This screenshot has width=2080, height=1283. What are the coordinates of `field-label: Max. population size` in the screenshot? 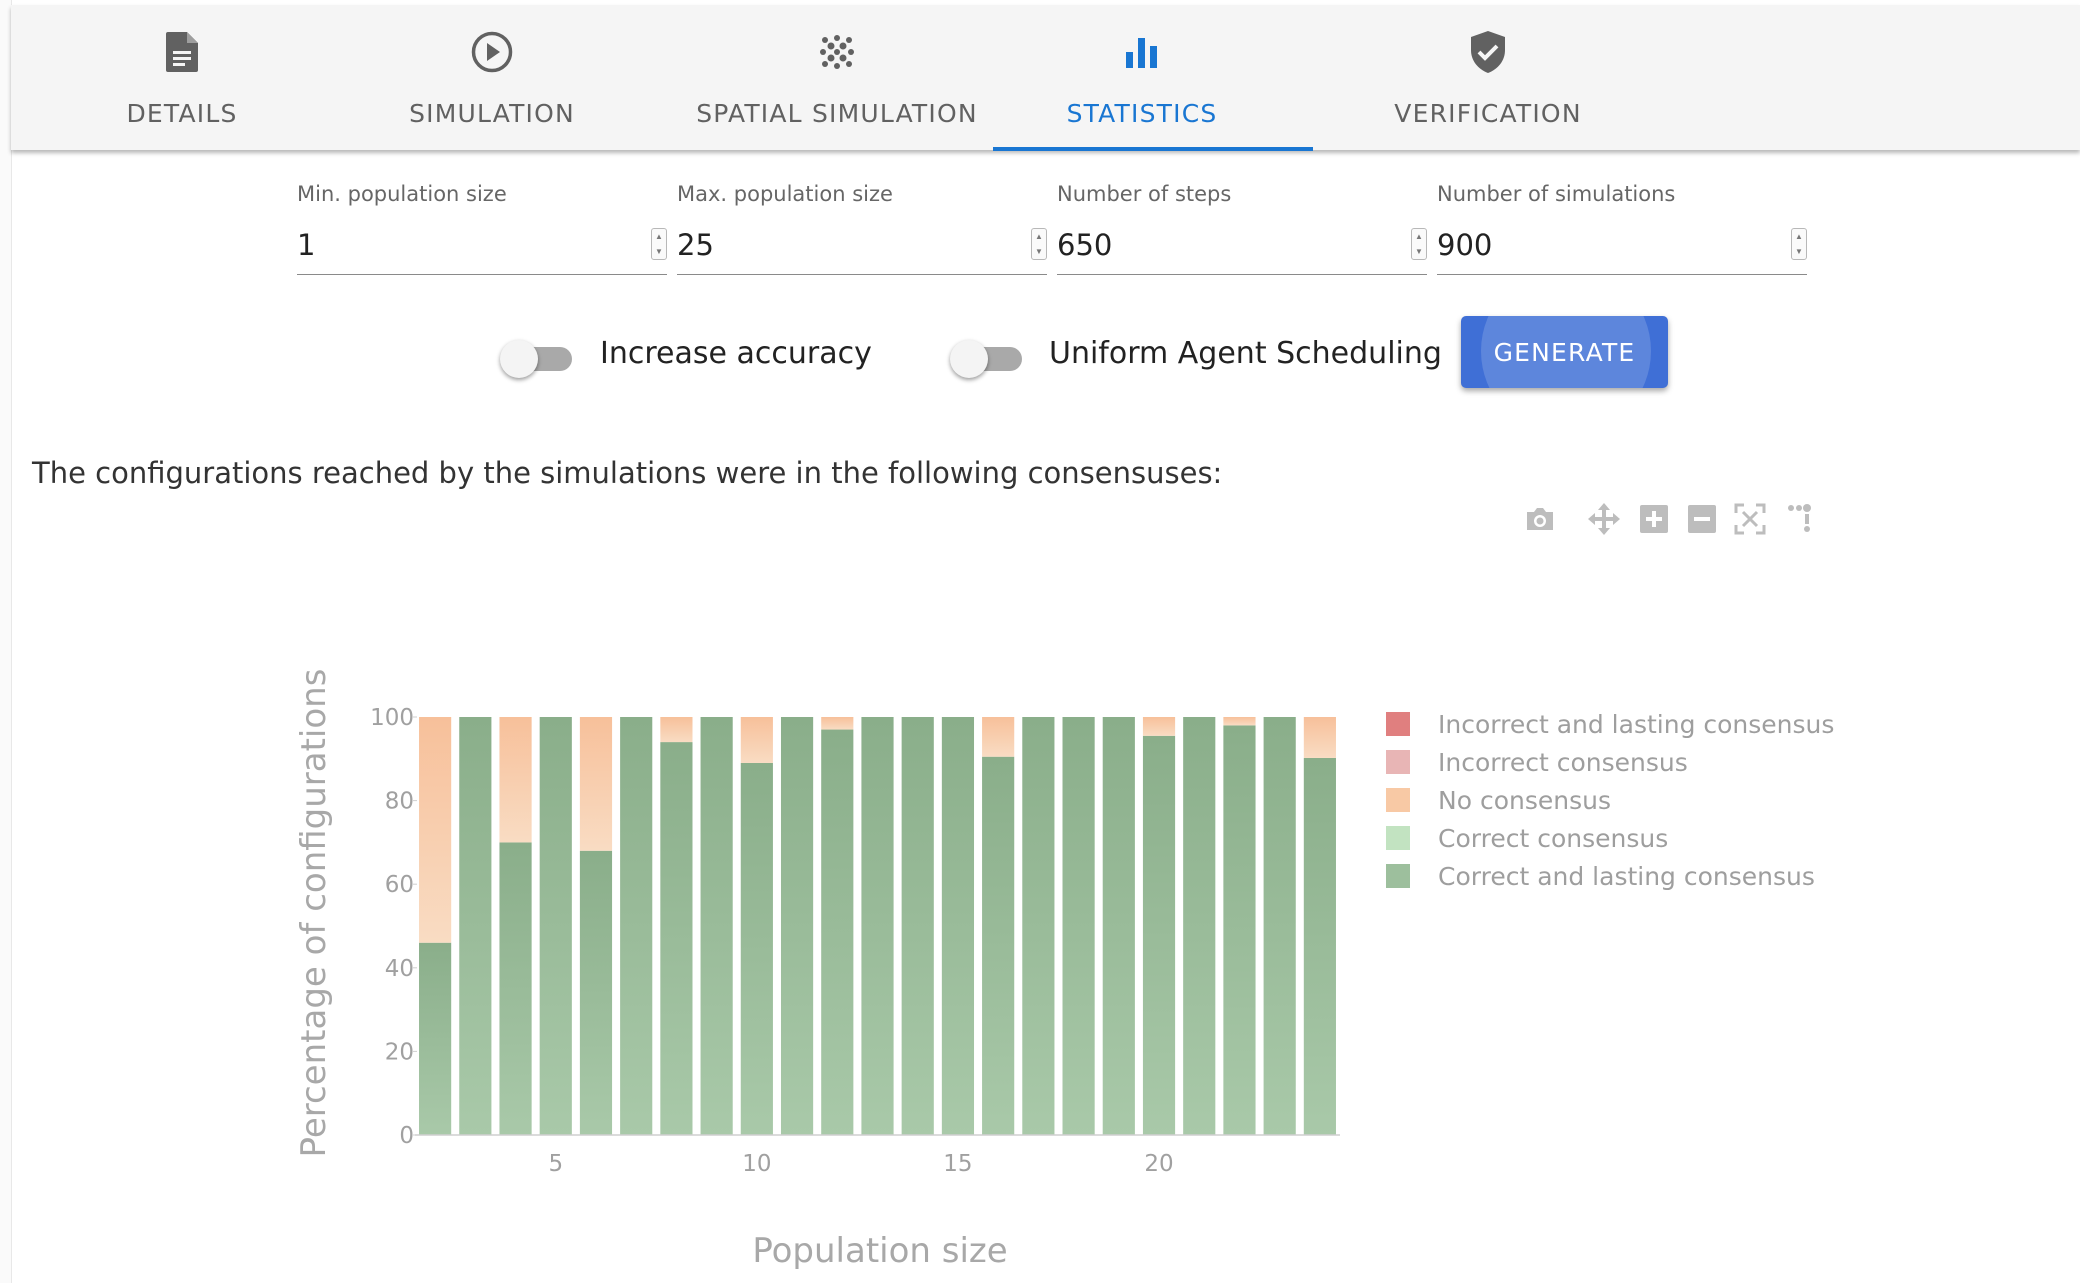 It's located at (785, 194).